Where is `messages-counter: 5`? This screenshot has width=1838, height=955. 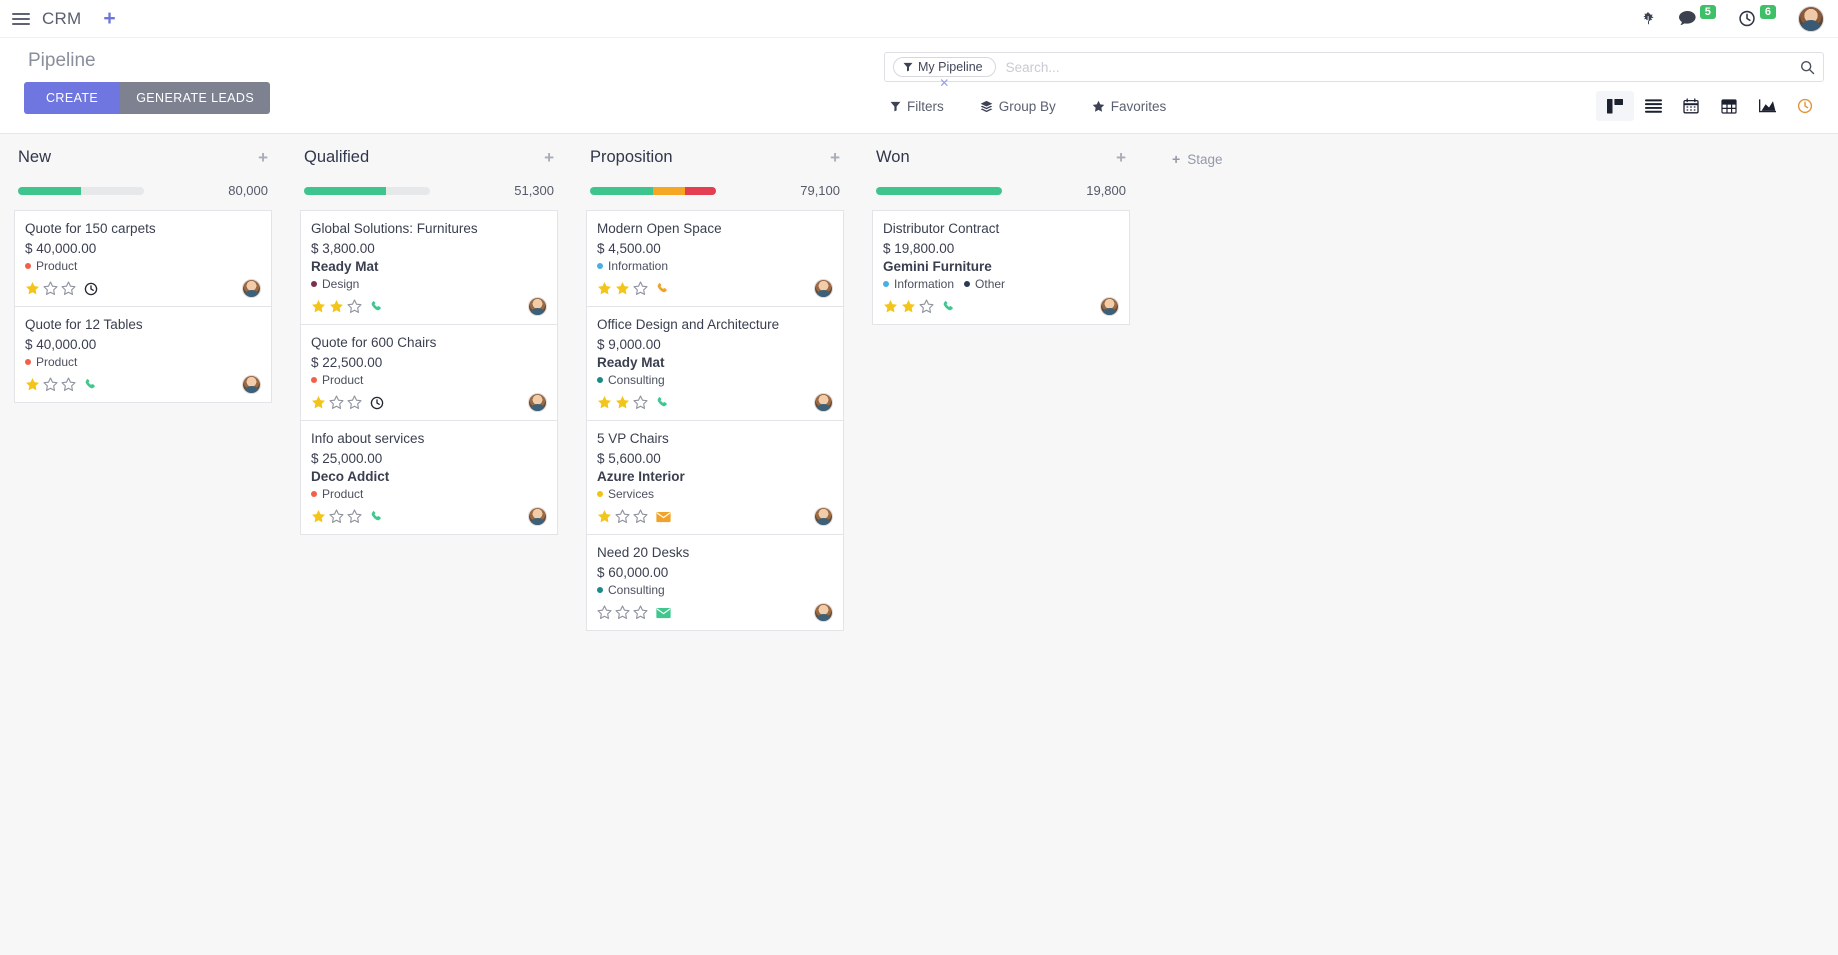
messages-counter: 5 is located at coordinates (1697, 15).